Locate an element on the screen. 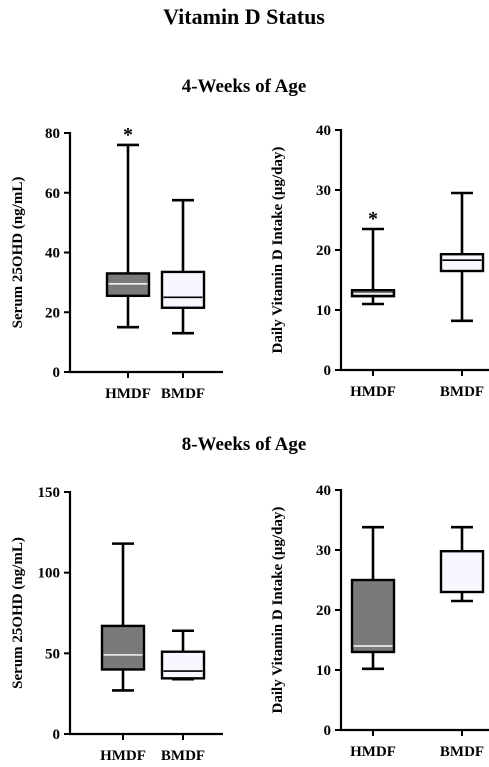  y-tick-label: 150 is located at coordinates (49, 493).